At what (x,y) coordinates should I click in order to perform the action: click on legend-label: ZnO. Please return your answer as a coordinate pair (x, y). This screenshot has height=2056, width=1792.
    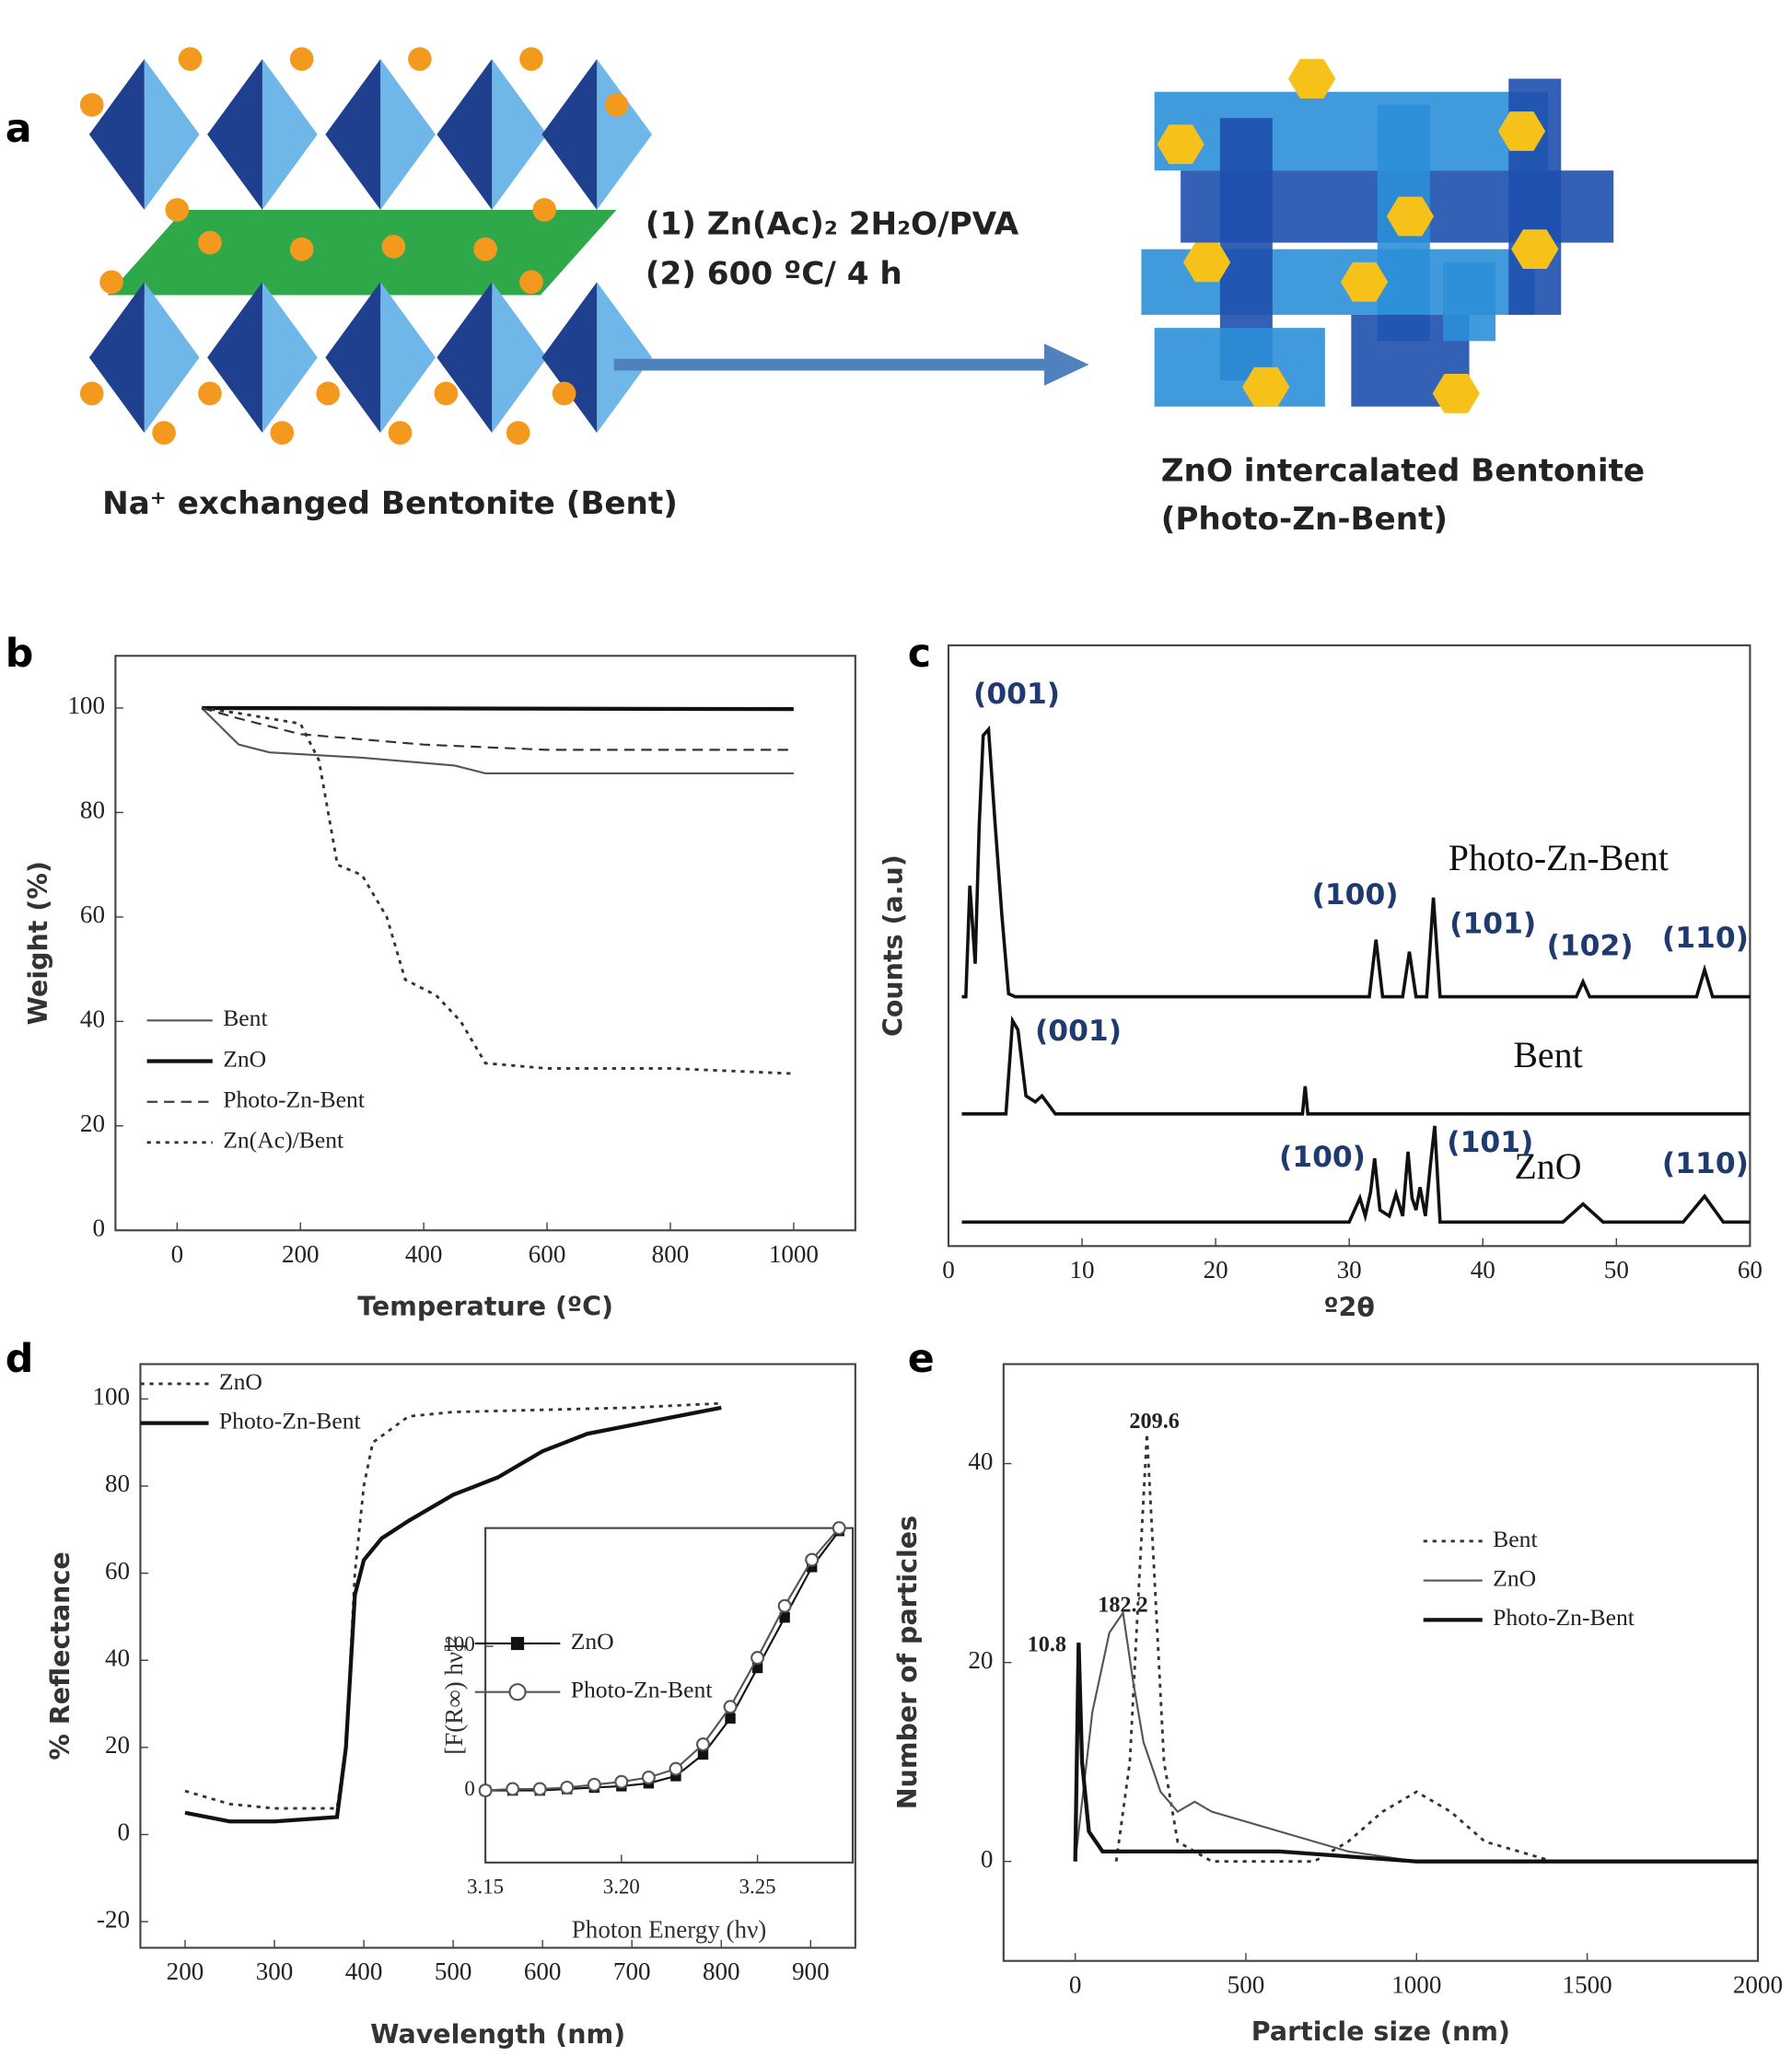
    Looking at the image, I should click on (1514, 1577).